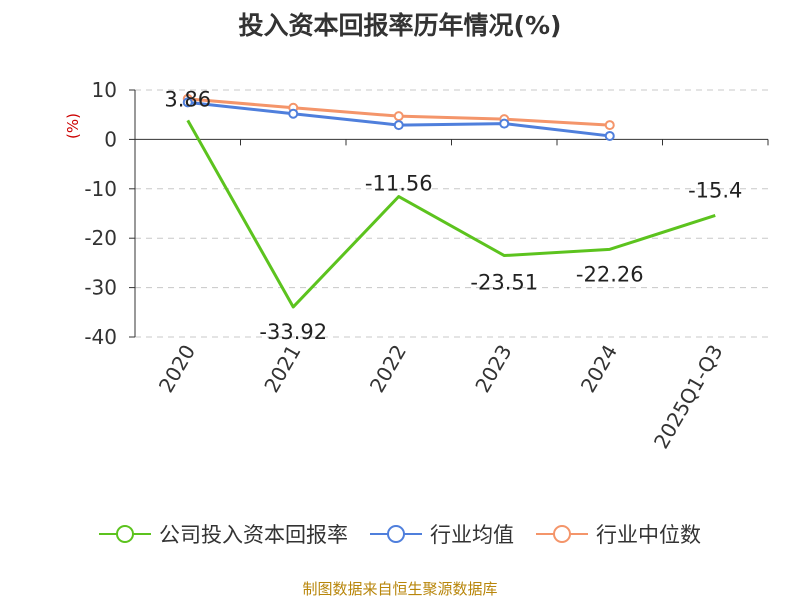 This screenshot has width=800, height=600. I want to click on data-label: -15.4, so click(715, 190).